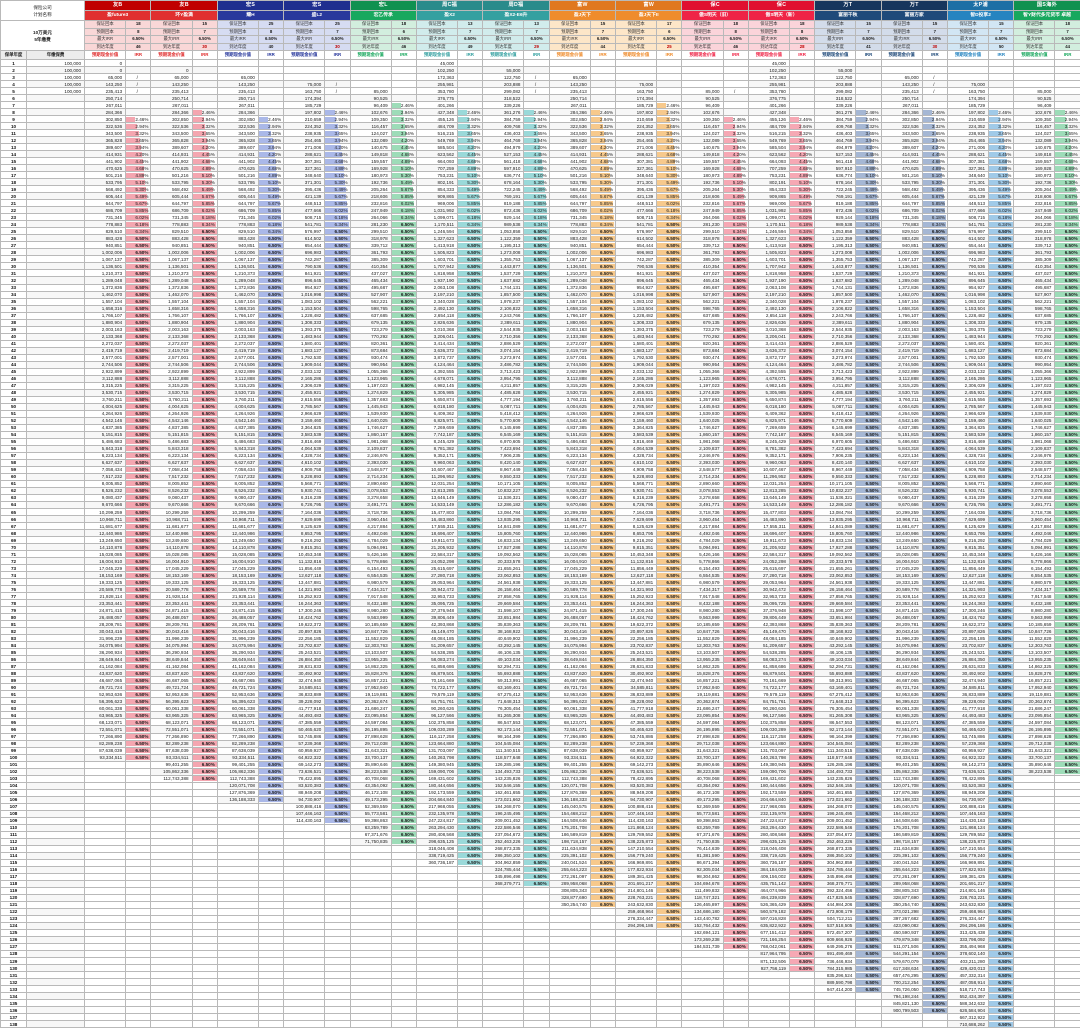  I want to click on cell-value-3-75: 13,447,881, so click(304, 582).